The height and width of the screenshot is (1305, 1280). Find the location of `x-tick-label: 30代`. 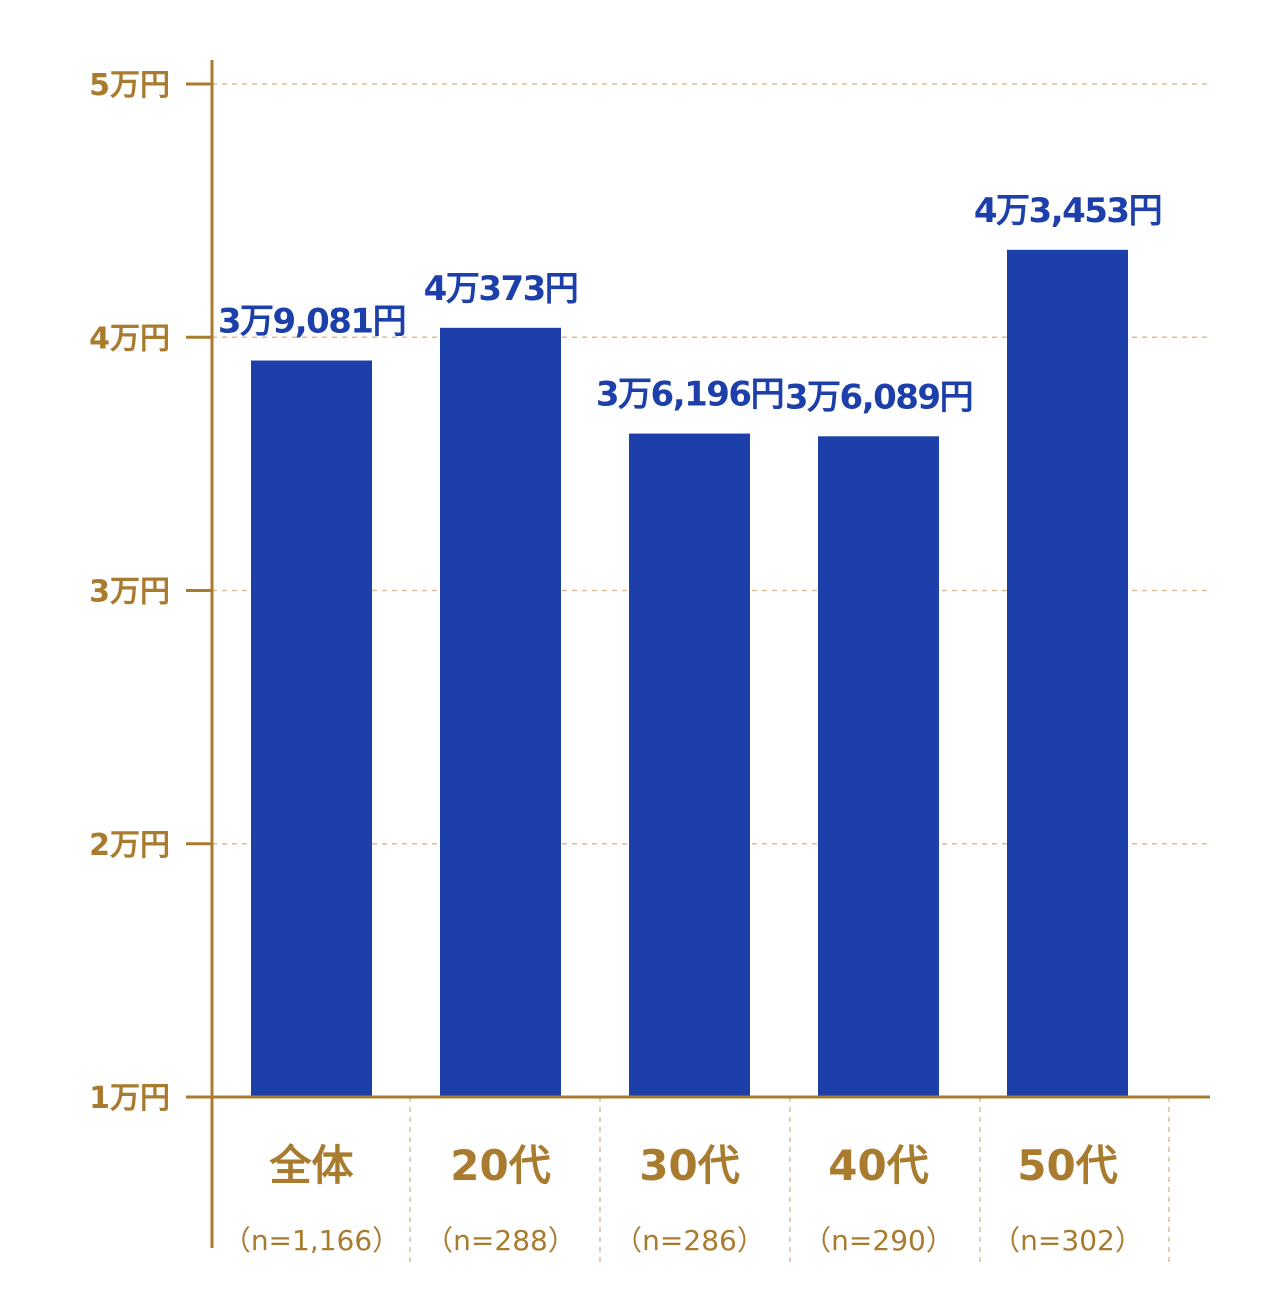

x-tick-label: 30代 is located at coordinates (689, 1165).